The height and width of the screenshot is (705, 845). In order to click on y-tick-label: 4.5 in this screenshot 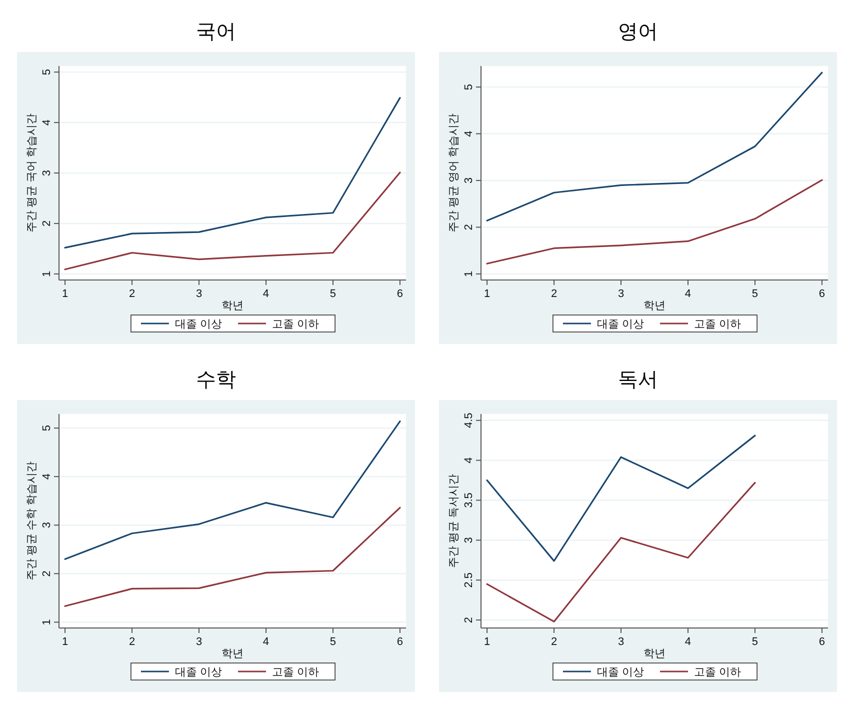, I will do `click(469, 420)`.